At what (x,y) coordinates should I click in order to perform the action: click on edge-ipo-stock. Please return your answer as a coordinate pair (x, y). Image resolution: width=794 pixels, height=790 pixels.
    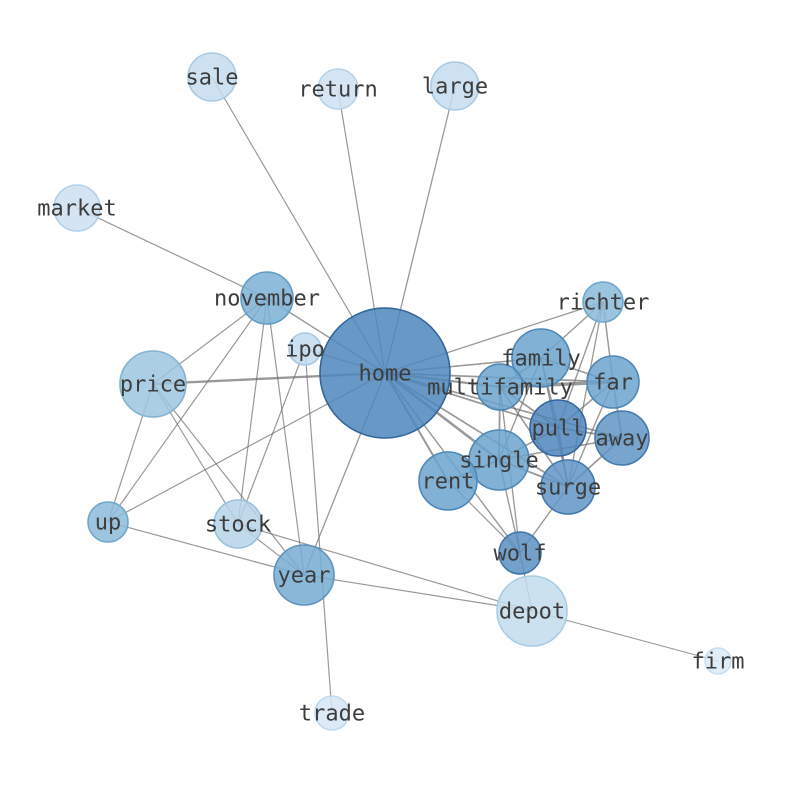
    Looking at the image, I should click on (271, 436).